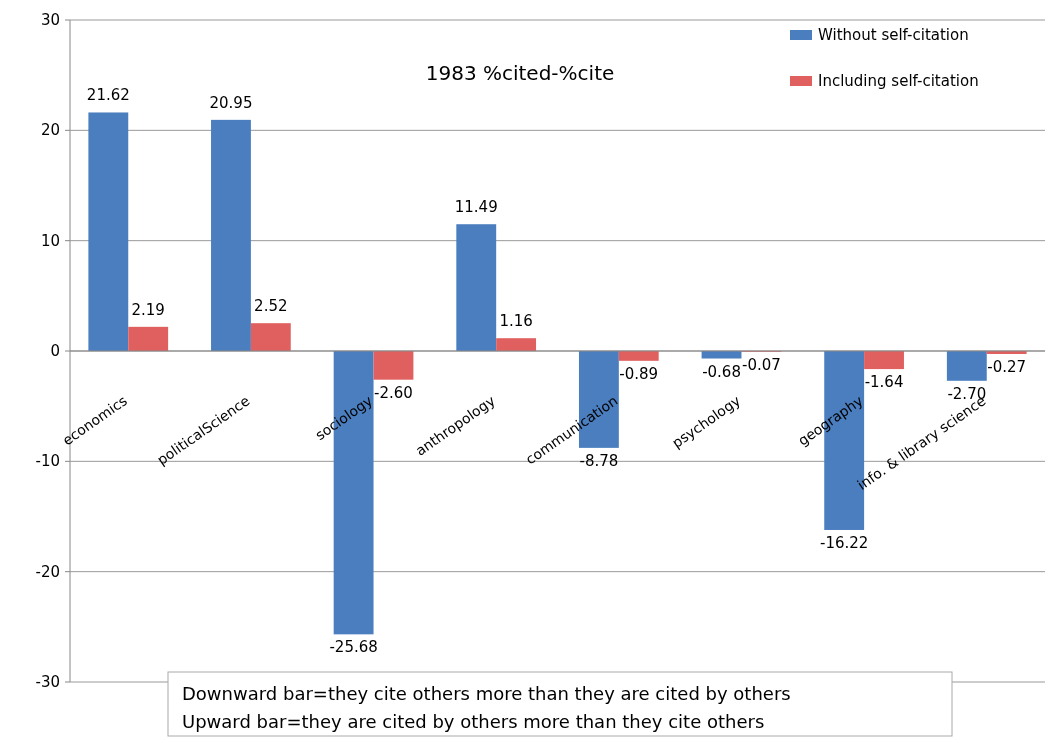 The width and height of the screenshot is (1055, 738). What do you see at coordinates (47, 461) in the screenshot?
I see `y-tick-label: -10` at bounding box center [47, 461].